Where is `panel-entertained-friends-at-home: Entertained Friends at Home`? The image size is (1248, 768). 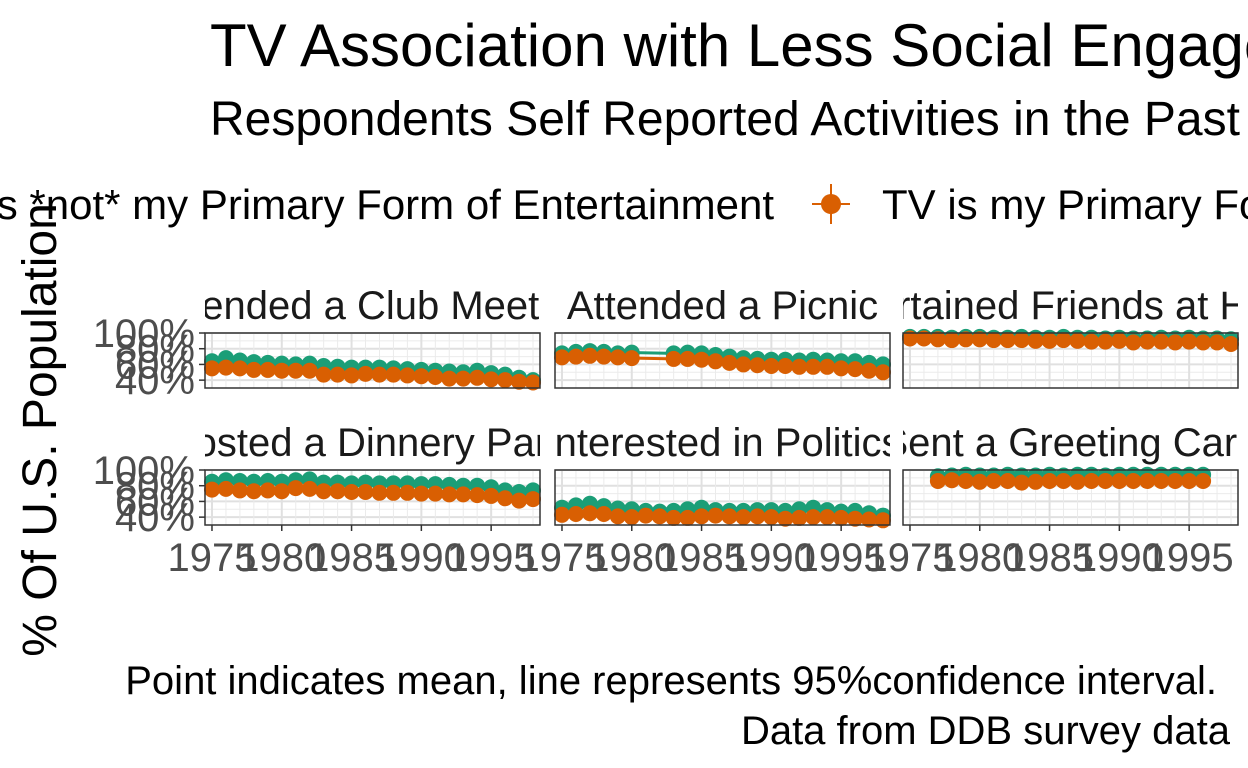 panel-entertained-friends-at-home: Entertained Friends at Home is located at coordinates (1031, 336).